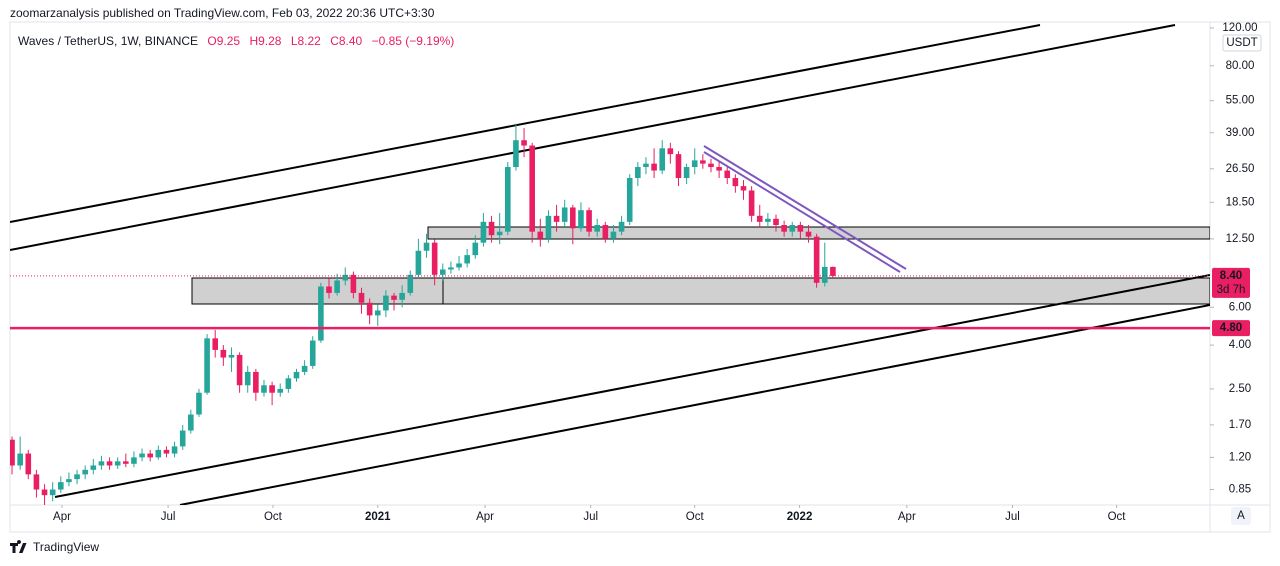 The width and height of the screenshot is (1280, 566). Describe the element at coordinates (800, 517) in the screenshot. I see `x-tick-label: 2022` at that location.